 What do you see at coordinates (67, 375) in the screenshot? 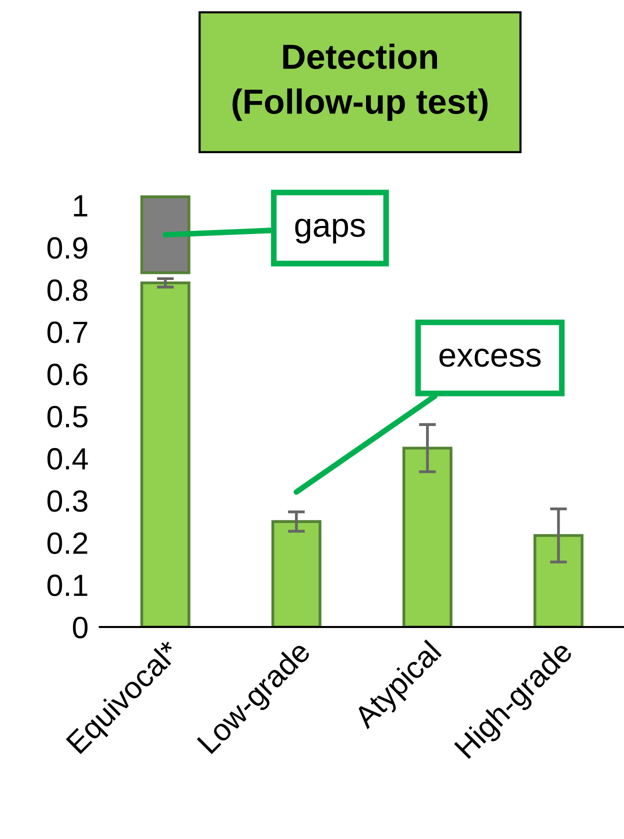
I see `y-tick-label: 0.6` at bounding box center [67, 375].